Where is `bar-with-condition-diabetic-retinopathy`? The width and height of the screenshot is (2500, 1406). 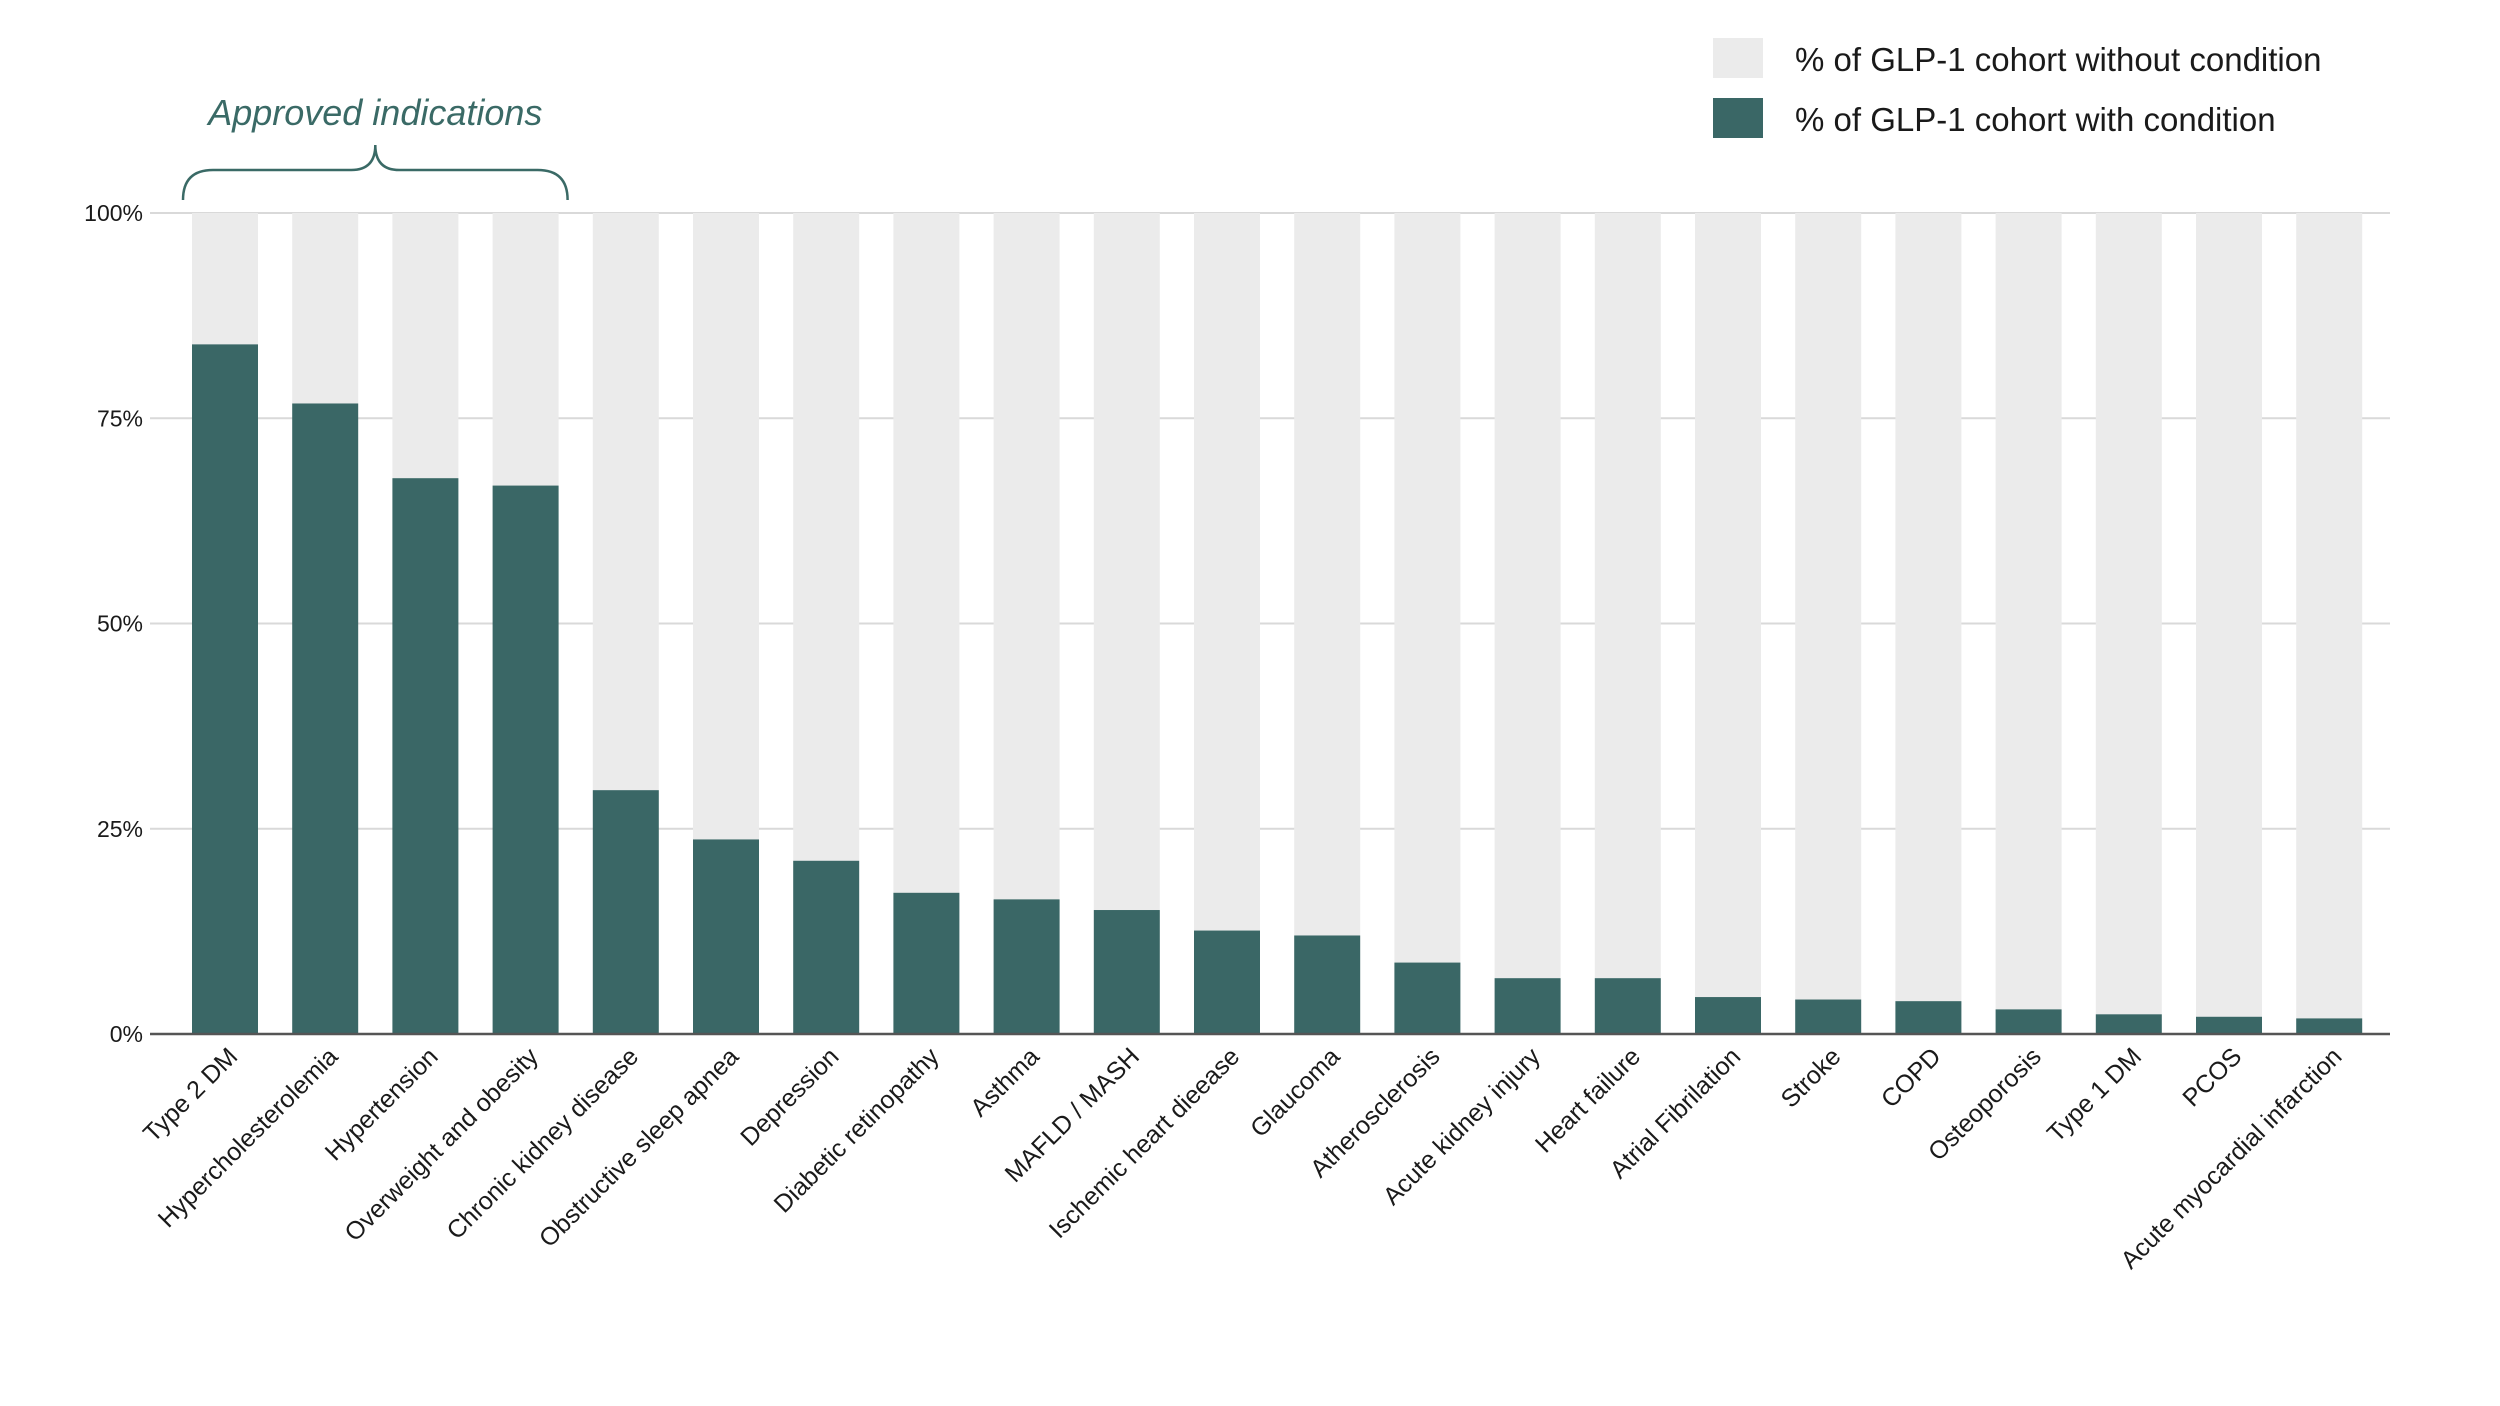 bar-with-condition-diabetic-retinopathy is located at coordinates (926, 963).